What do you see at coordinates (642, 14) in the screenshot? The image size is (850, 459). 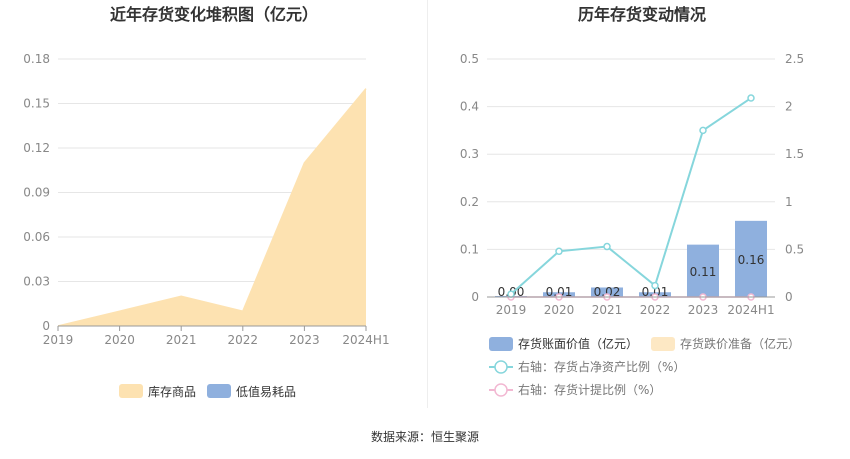 I see `chart-title: 历年存货变动情况` at bounding box center [642, 14].